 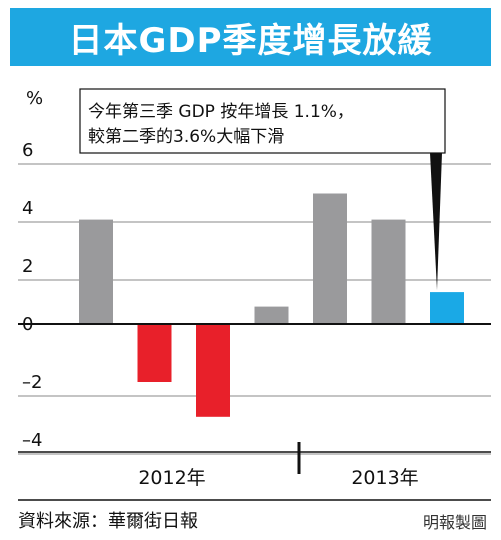 What do you see at coordinates (250, 37) in the screenshot?
I see `chart-title: 日本GDP季度增長放緩` at bounding box center [250, 37].